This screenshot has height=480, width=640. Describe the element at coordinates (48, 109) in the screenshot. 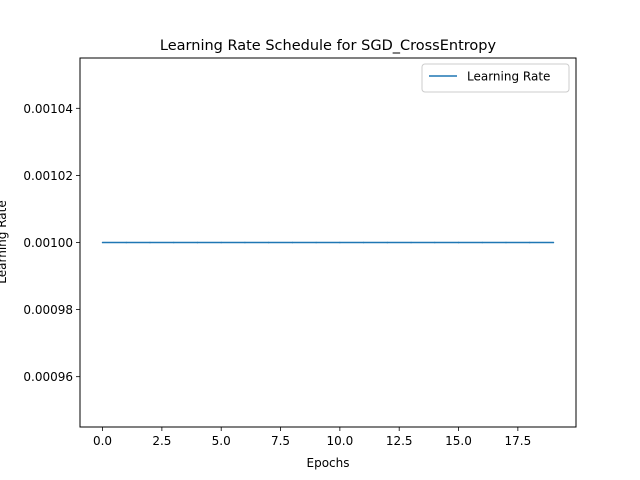

I see `y-tick-label: 0.00104` at that location.